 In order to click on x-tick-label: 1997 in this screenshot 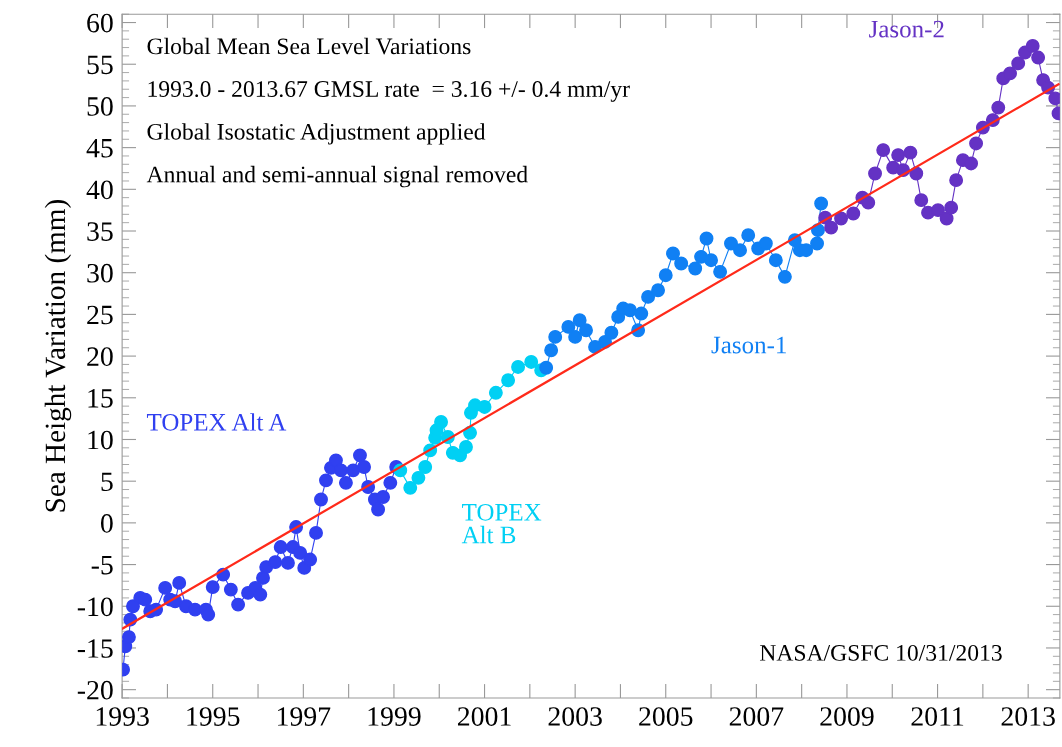, I will do `click(304, 716)`.